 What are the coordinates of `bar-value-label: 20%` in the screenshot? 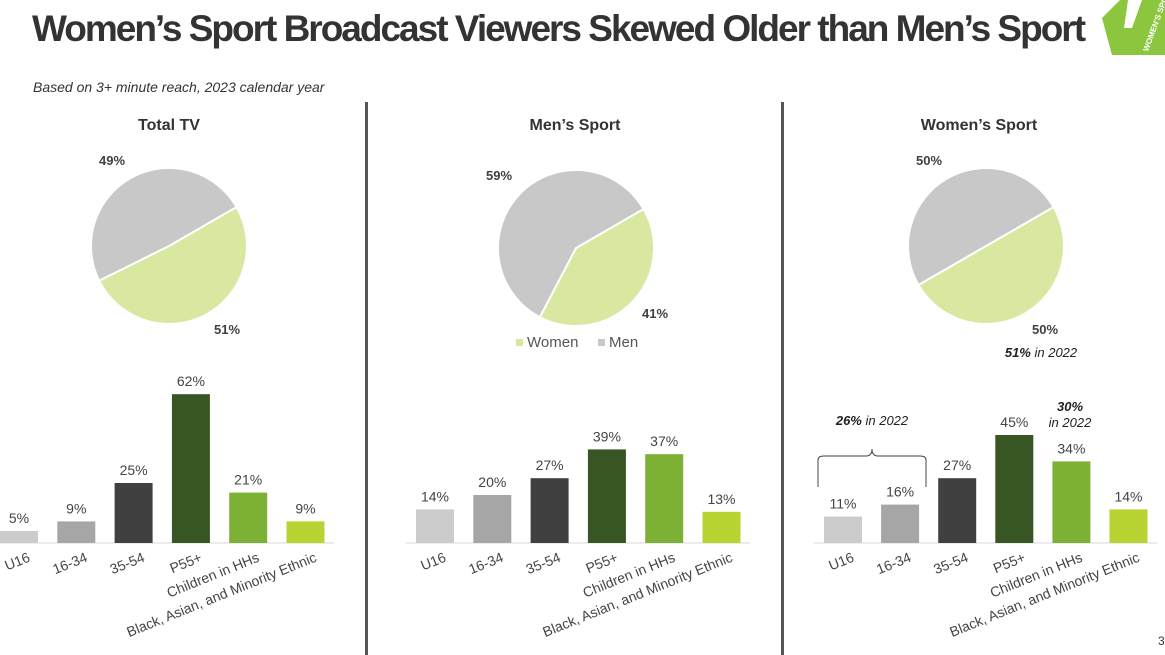 It's located at (492, 482).